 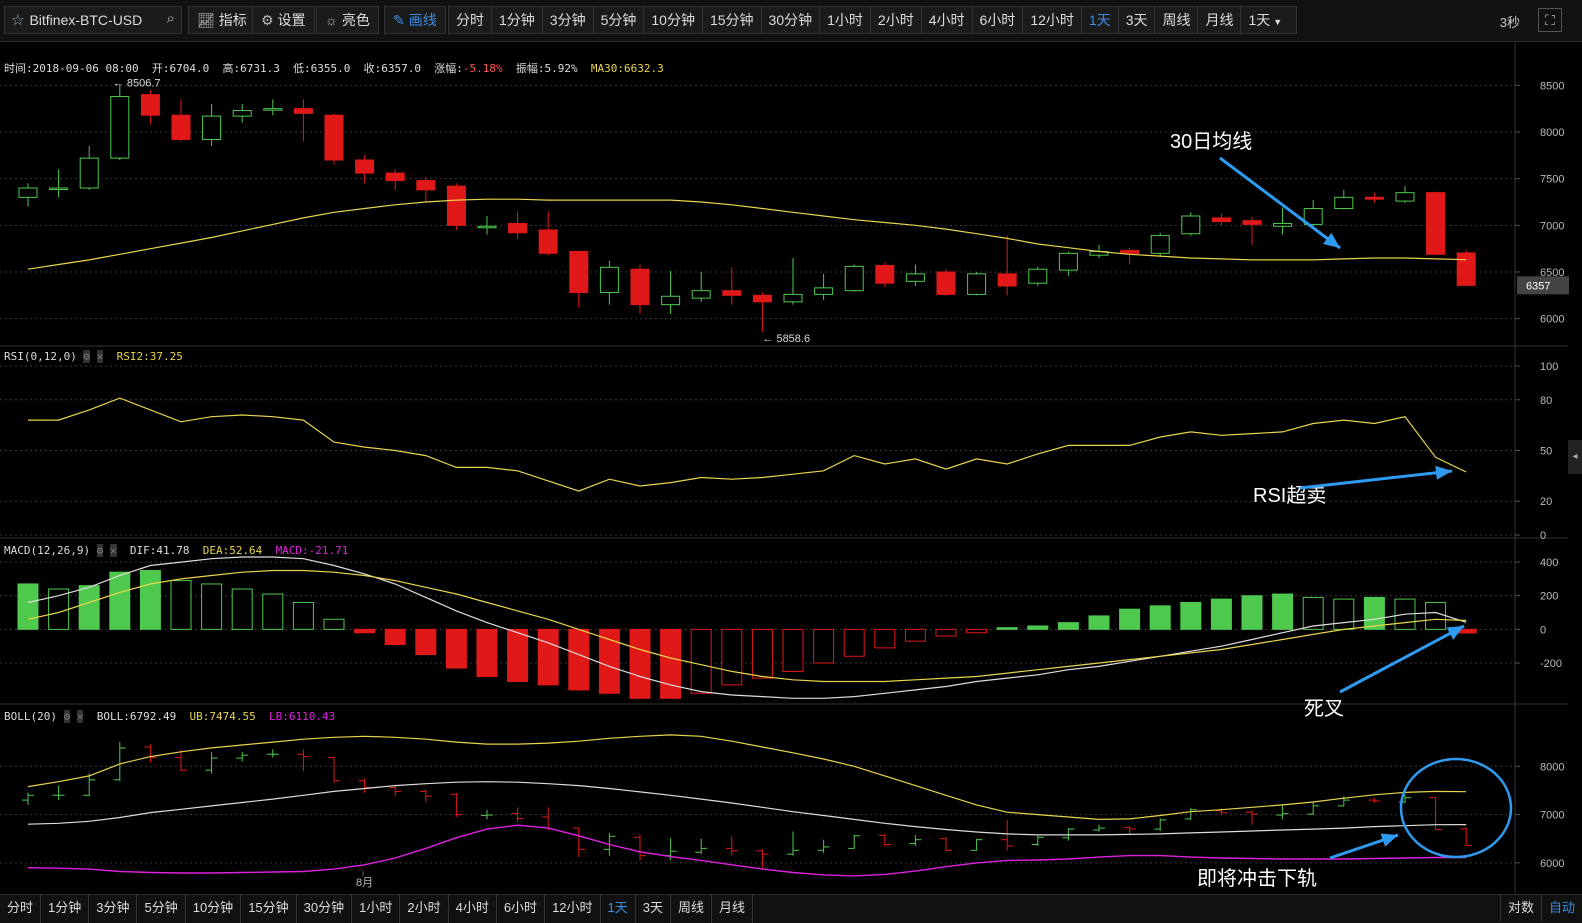 I want to click on period-tab: 3分钟, so click(x=568, y=20).